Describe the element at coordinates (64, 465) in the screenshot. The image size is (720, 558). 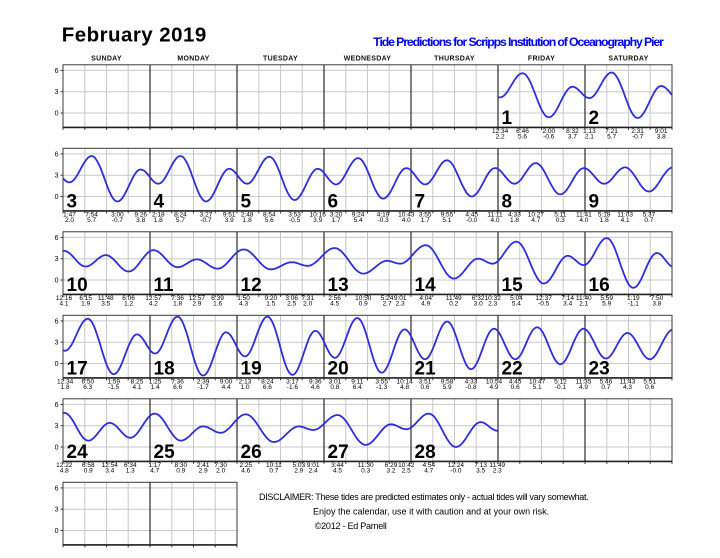
I see `svg-text: 12:22` at that location.